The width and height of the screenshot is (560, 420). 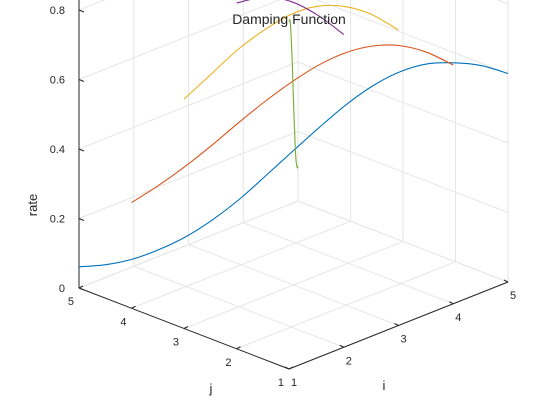 I want to click on x-tick-label: 2, so click(x=349, y=361).